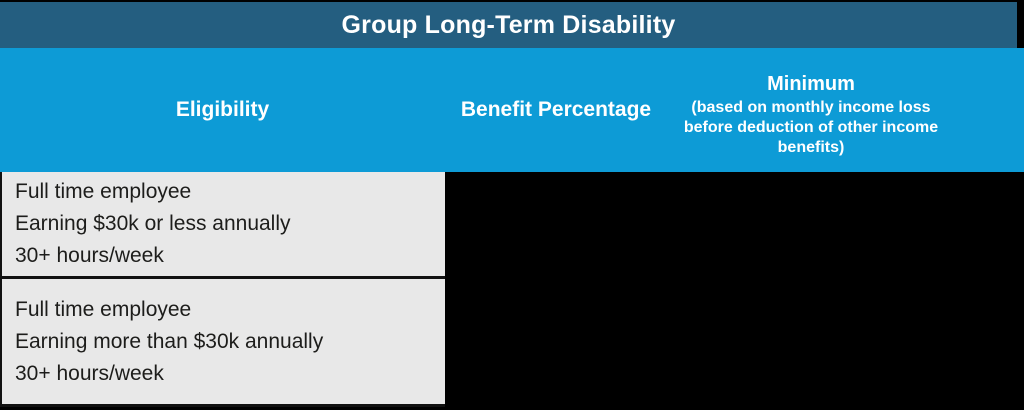 This screenshot has height=410, width=1024. I want to click on minimum-label: Minimum, so click(811, 83).